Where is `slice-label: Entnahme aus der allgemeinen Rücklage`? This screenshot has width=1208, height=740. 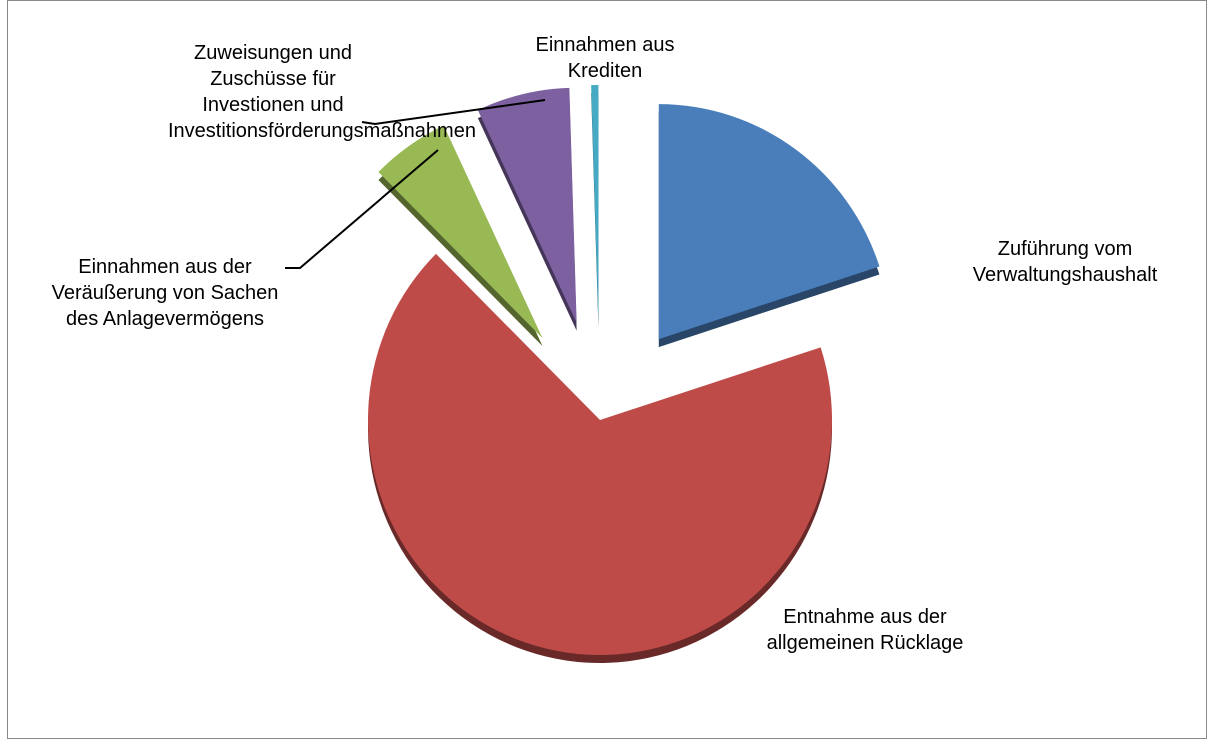
slice-label: Entnahme aus der allgemeinen Rücklage is located at coordinates (865, 630).